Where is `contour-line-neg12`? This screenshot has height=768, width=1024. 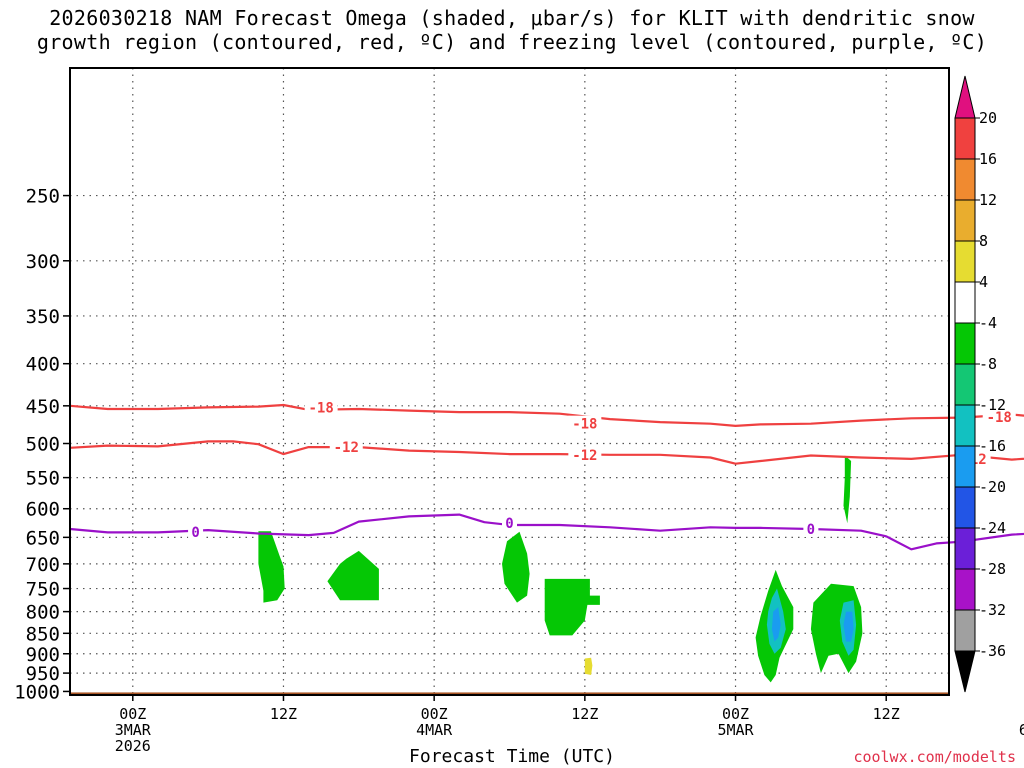 contour-line-neg12 is located at coordinates (546, 452).